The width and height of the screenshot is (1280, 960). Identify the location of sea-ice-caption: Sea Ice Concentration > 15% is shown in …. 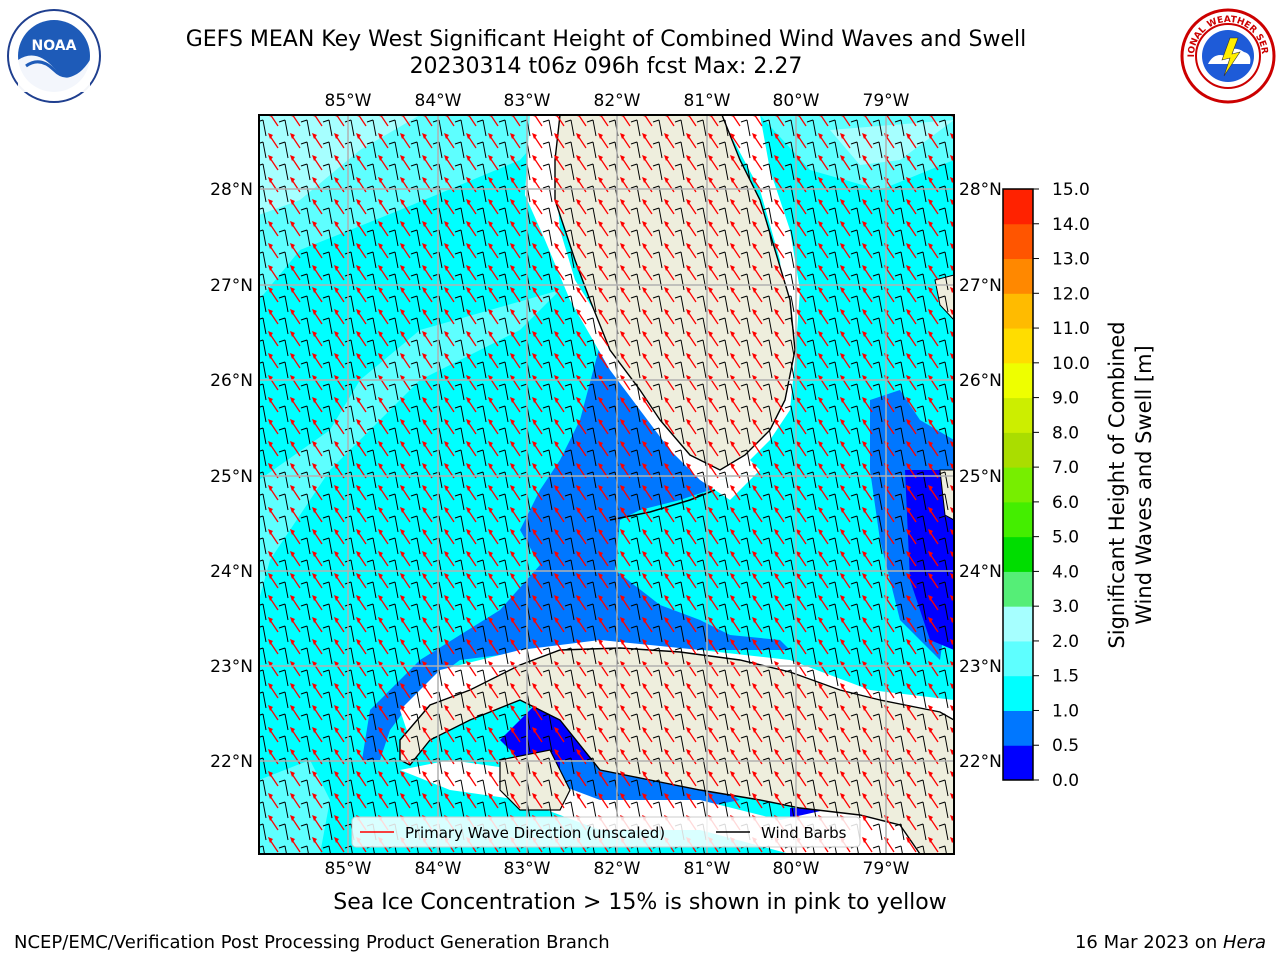
(640, 902).